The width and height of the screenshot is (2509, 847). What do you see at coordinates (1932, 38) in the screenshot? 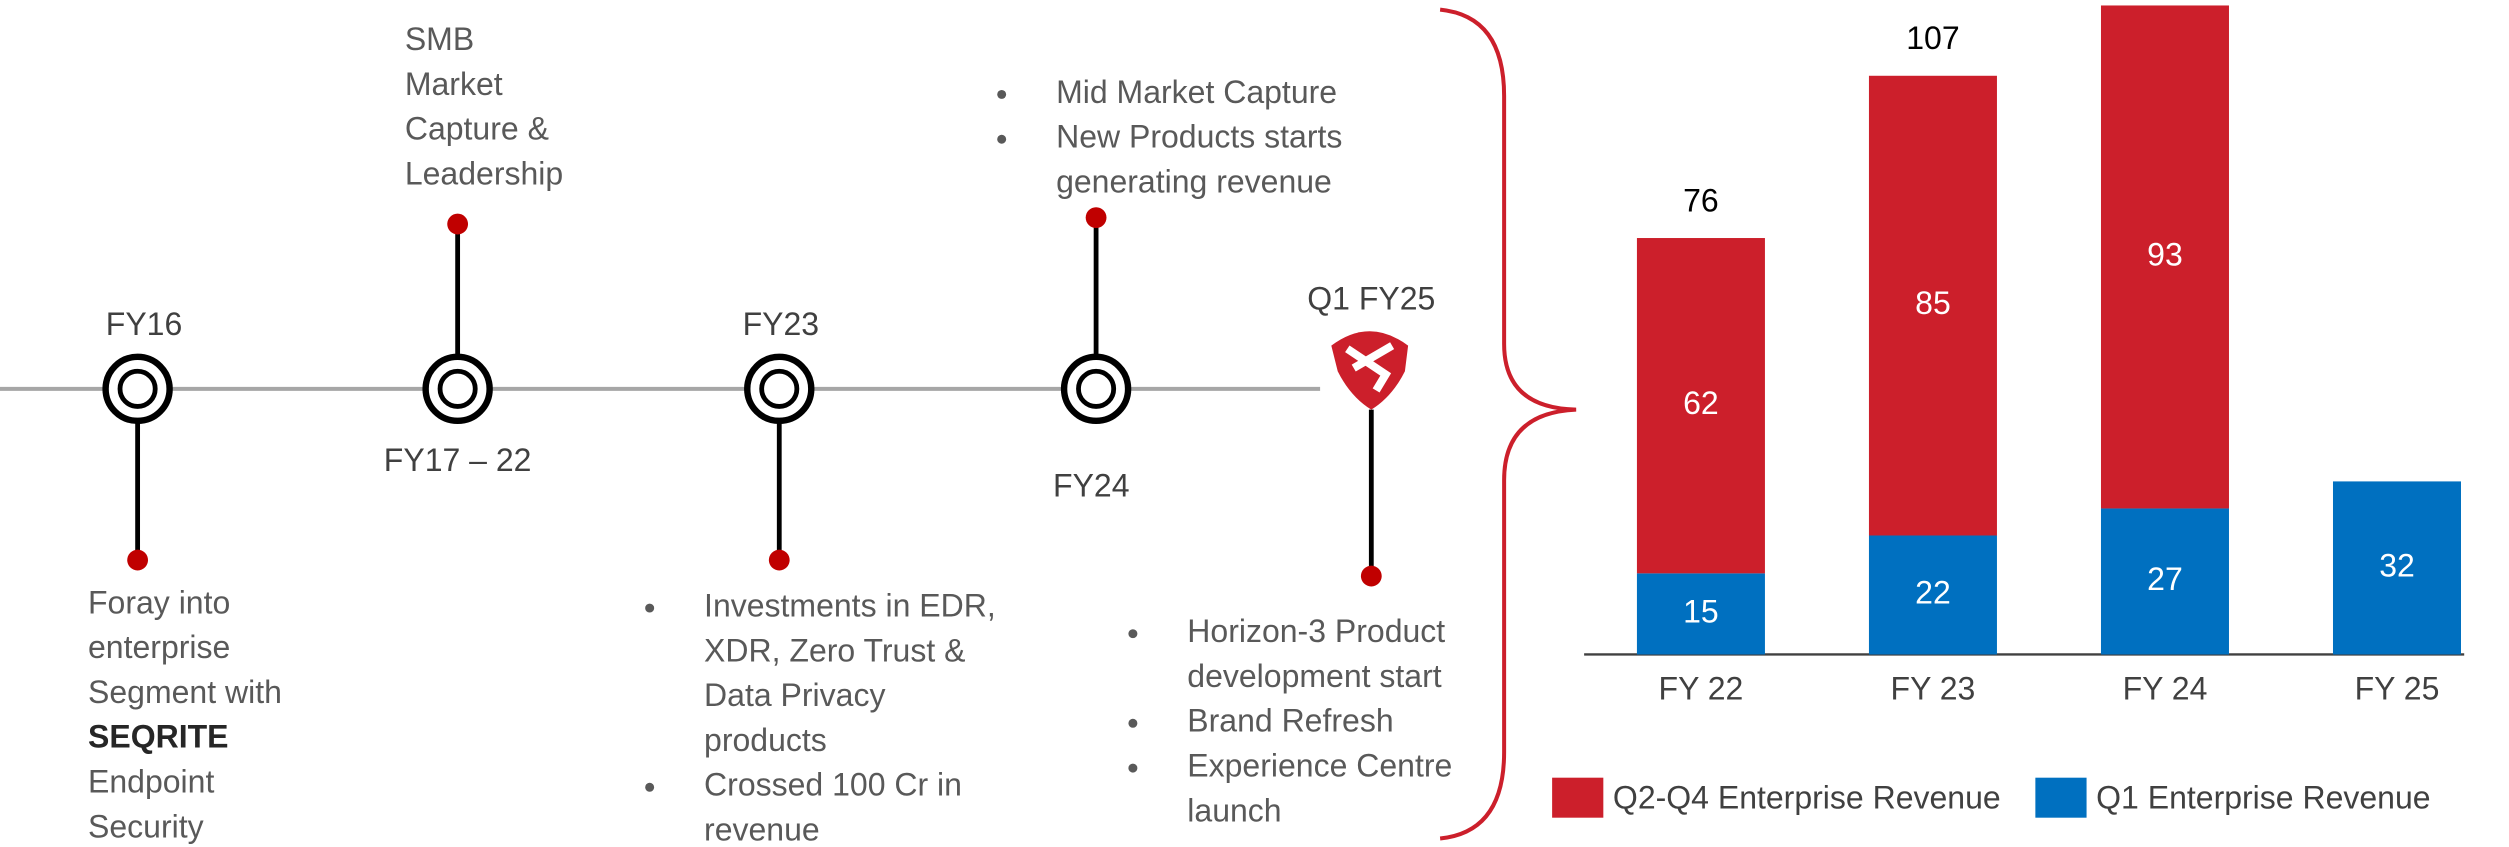
I see `total-label: 107` at bounding box center [1932, 38].